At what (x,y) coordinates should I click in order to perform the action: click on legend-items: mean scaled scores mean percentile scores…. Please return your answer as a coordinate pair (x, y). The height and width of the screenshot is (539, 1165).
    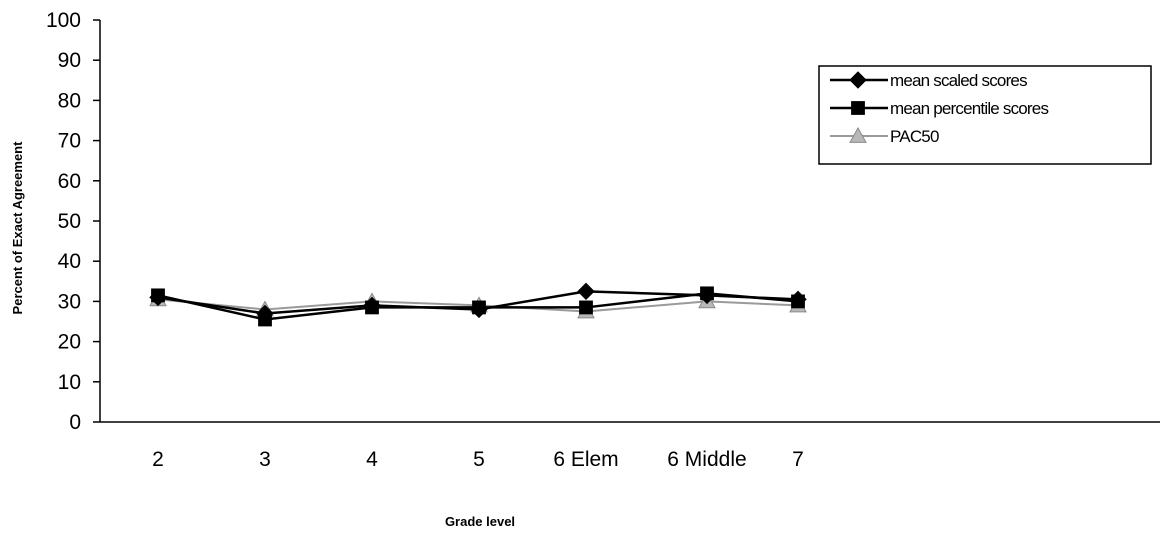
    Looking at the image, I should click on (939, 108).